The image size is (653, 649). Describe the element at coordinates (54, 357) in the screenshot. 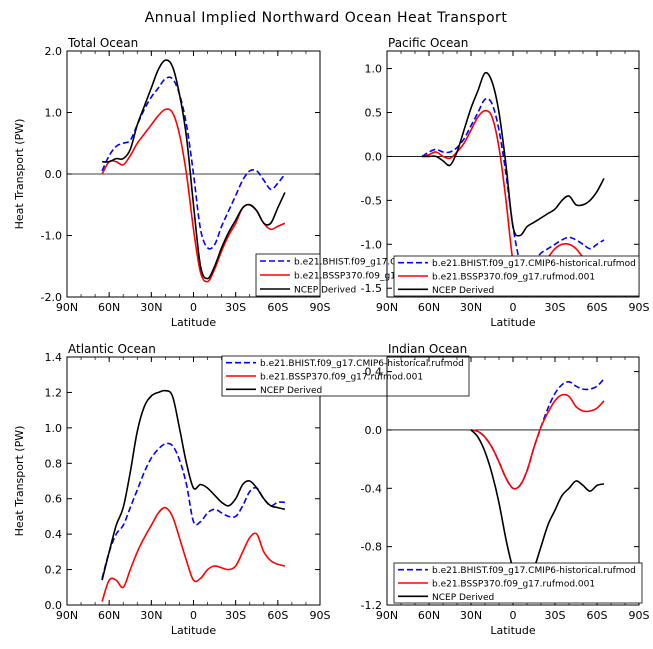

I see `y-tick-label: 1.4` at that location.